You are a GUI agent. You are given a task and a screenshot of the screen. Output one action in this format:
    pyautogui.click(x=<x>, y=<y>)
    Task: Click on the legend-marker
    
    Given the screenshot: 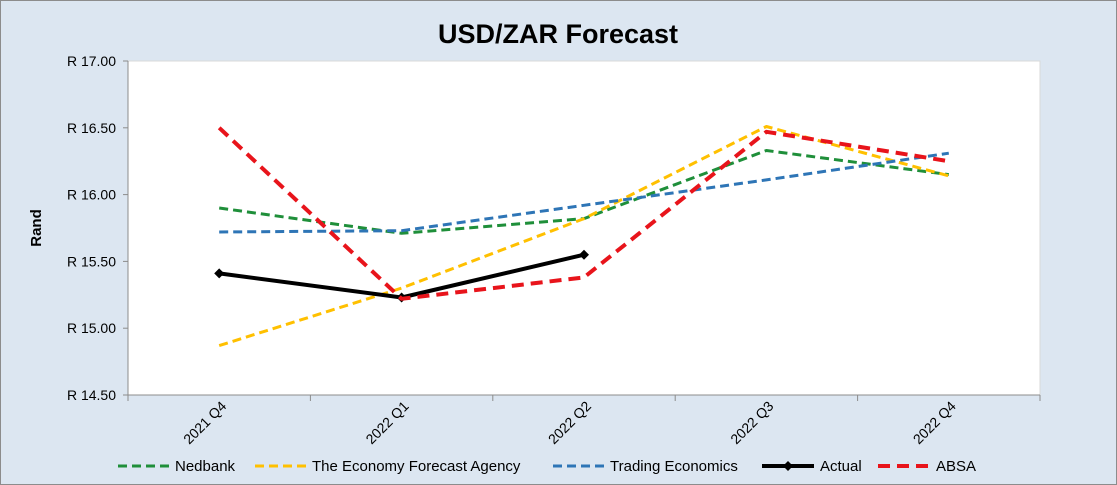 What is the action you would take?
    pyautogui.click(x=788, y=466)
    